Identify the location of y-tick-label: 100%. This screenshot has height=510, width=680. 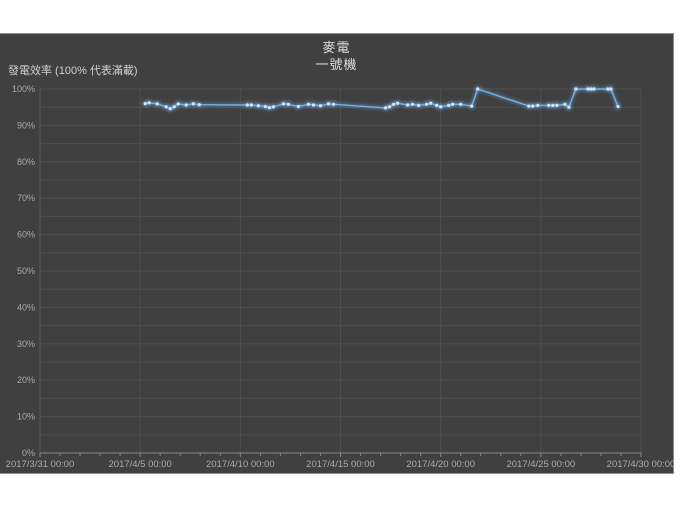
(23, 89).